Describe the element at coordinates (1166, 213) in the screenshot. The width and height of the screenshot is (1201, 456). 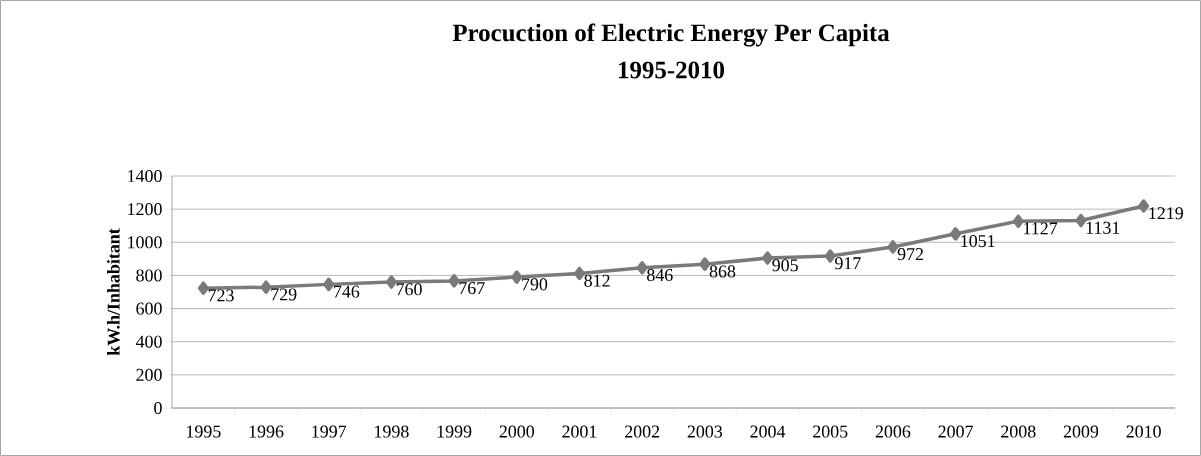
I see `data-label: 1219` at that location.